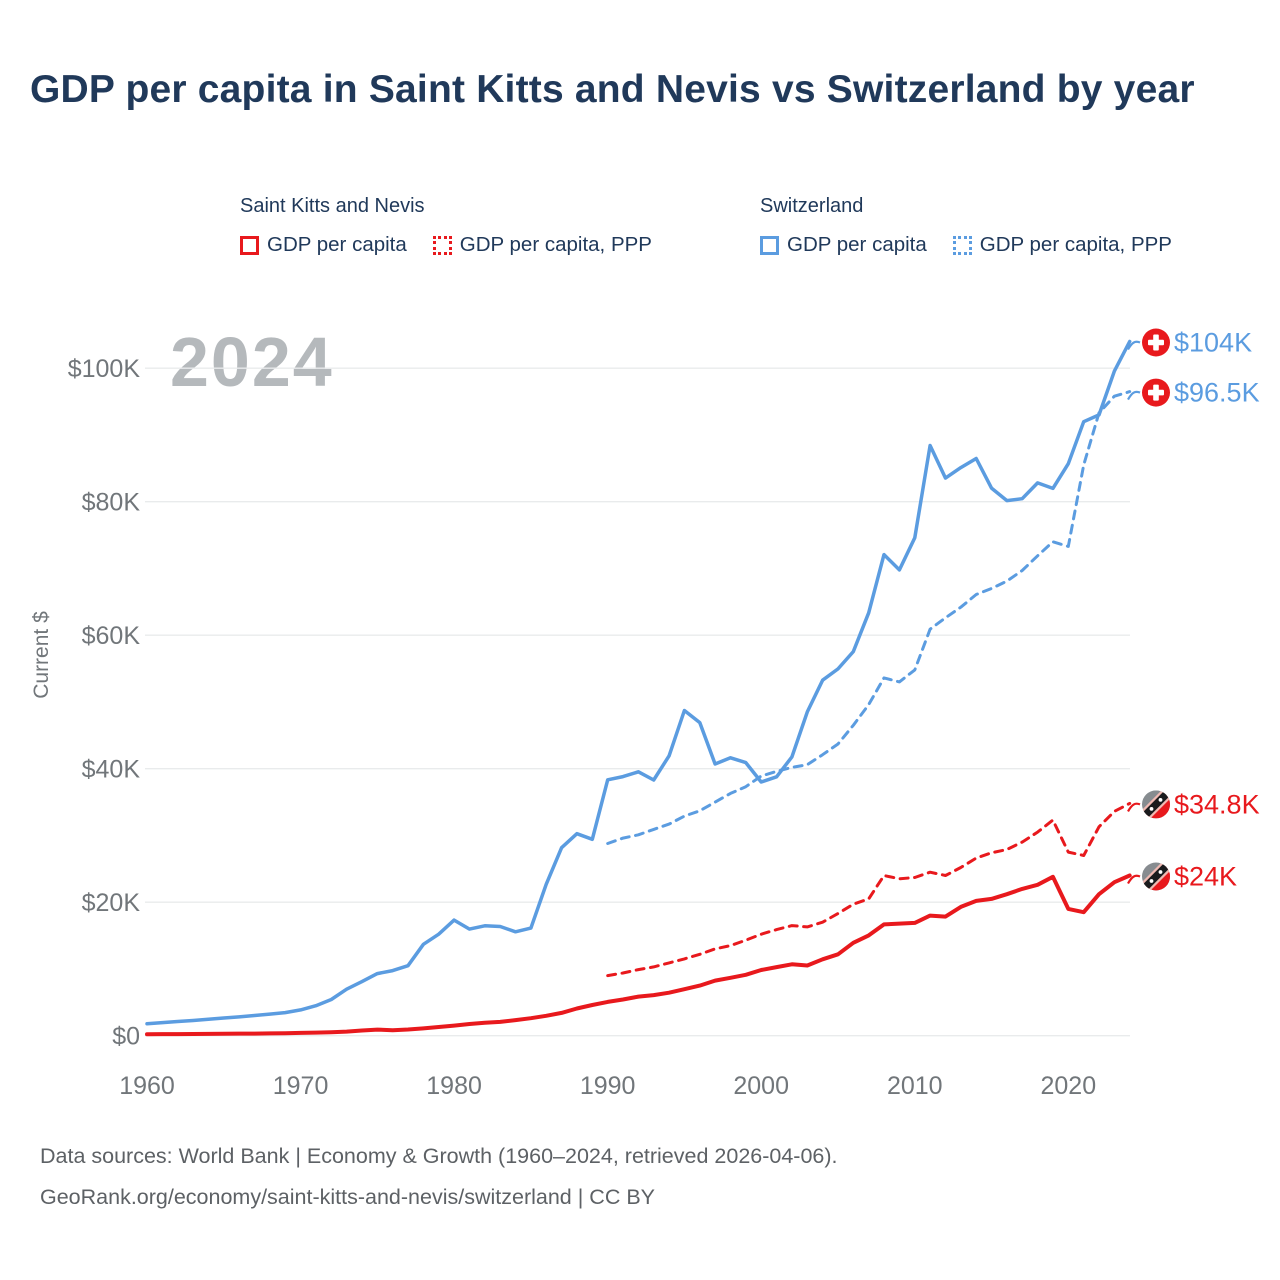  Describe the element at coordinates (608, 1086) in the screenshot. I see `x-tick-label: 1990` at that location.